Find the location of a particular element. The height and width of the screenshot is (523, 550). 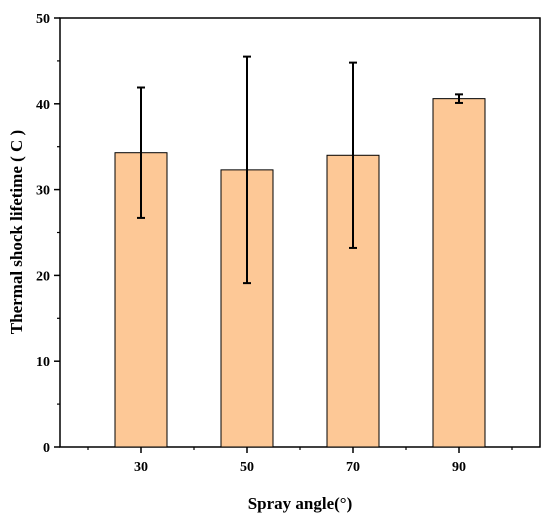

y-tick-label-20: 20 is located at coordinates (43, 276).